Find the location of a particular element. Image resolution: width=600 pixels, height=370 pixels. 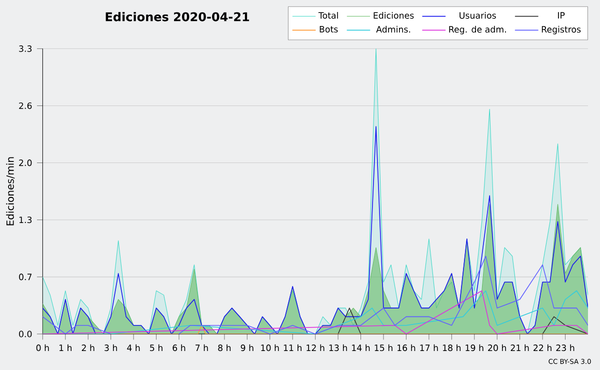

legend-label: IP is located at coordinates (561, 15).